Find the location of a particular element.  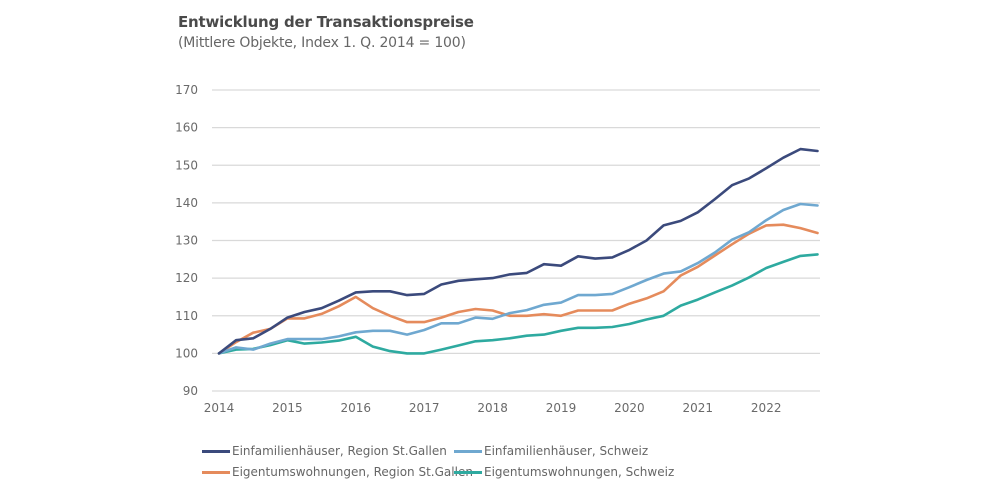

y-tick-label: 150 is located at coordinates (186, 165).